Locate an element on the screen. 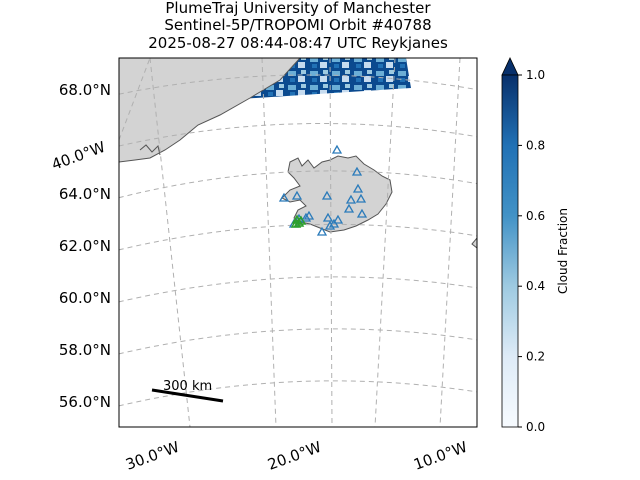  colorbar-gradient is located at coordinates (510, 251).